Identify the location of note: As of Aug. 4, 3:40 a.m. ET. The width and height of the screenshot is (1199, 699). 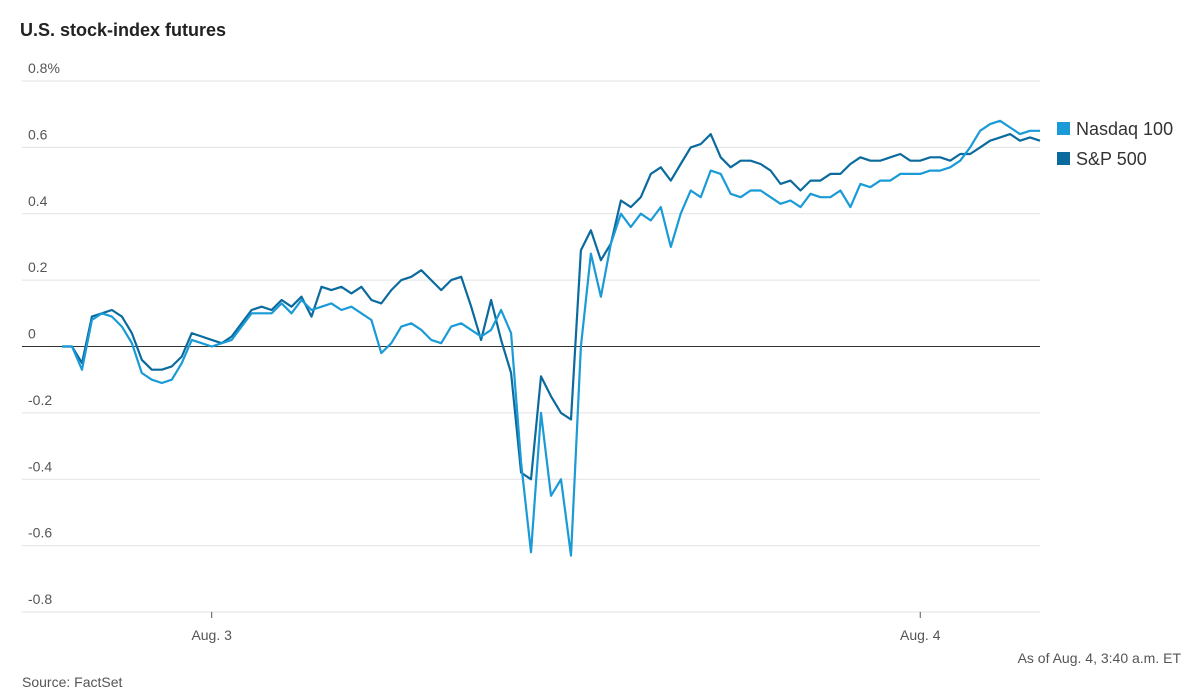
(1100, 658).